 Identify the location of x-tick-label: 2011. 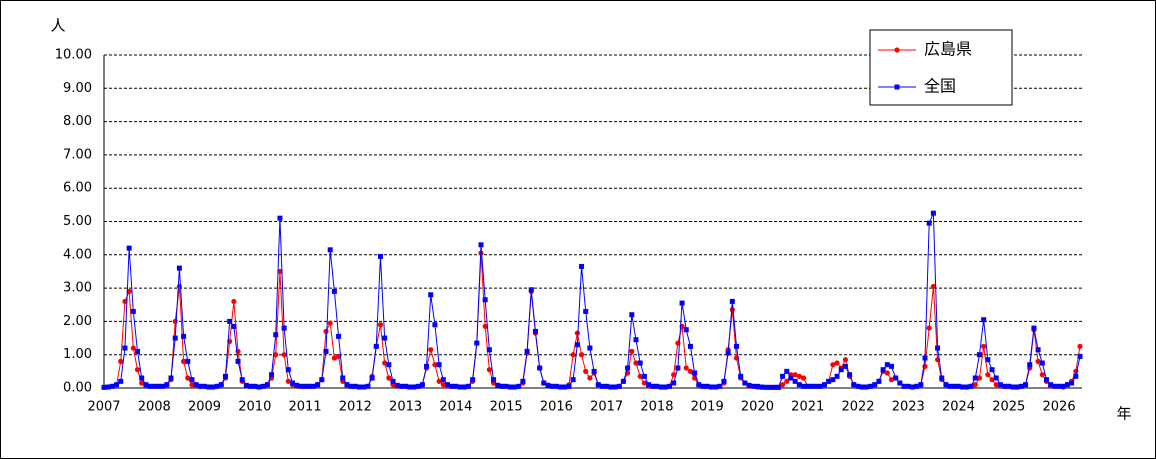
(305, 407).